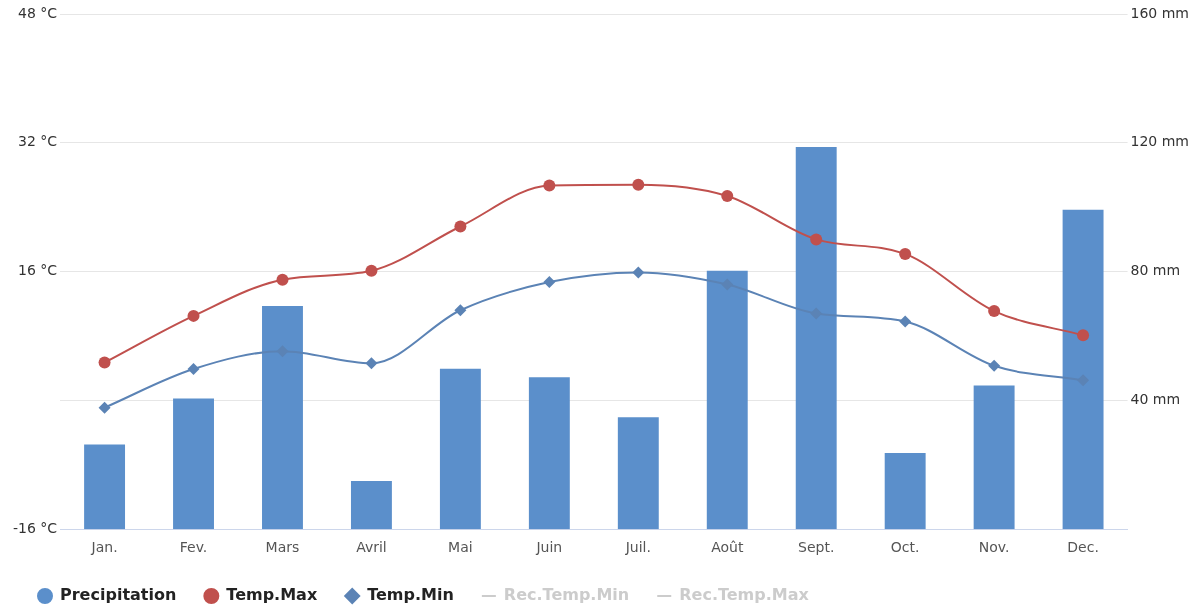 The width and height of the screenshot is (1202, 616). Describe the element at coordinates (905, 547) in the screenshot. I see `x-tick-label: Oct.` at that location.